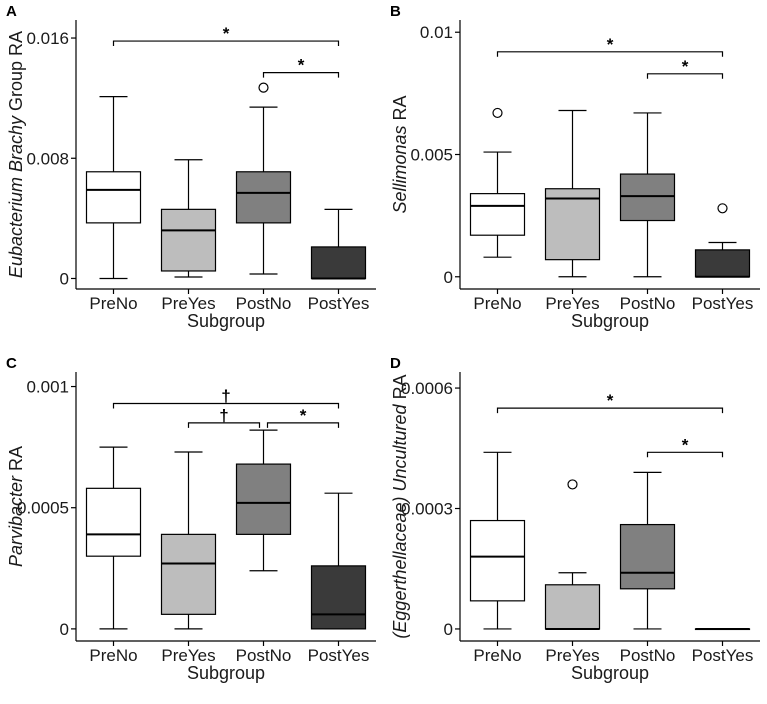 The height and width of the screenshot is (704, 767). I want to click on y-axis-title-italic: Eubacterium Brachy, so click(16, 196).